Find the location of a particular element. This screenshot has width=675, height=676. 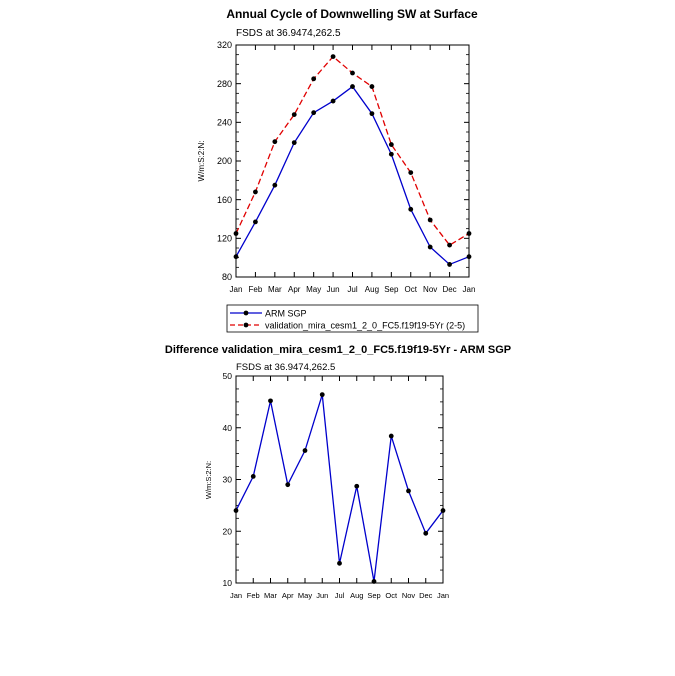

y-tick-label: 30 is located at coordinates (228, 480).